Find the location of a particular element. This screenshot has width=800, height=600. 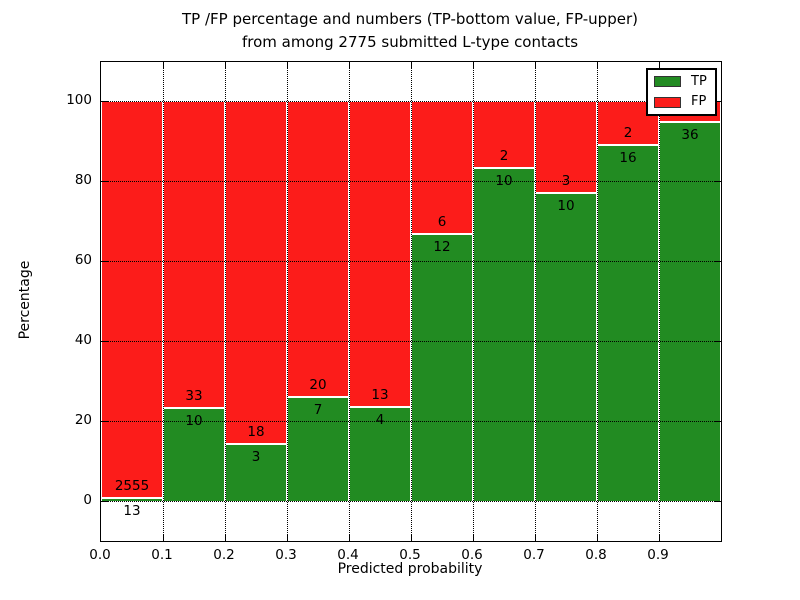

x-tick-bottom-0.1 is located at coordinates (163, 537).